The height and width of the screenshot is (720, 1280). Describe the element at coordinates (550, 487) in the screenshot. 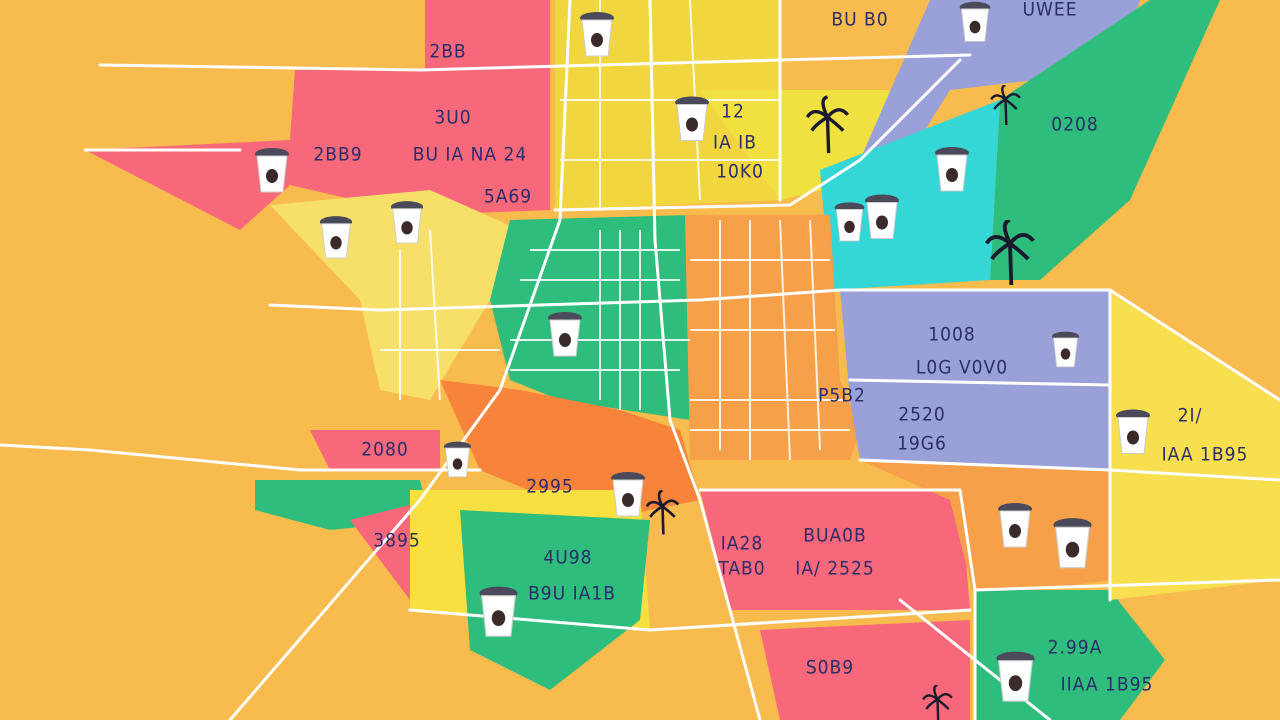

I see `label: 2995` at that location.